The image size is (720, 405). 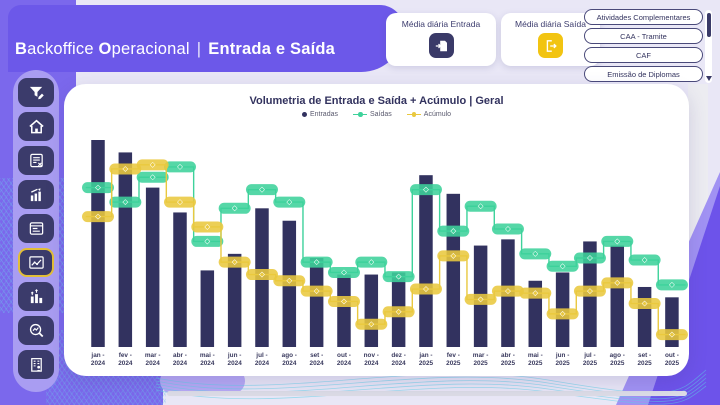 What do you see at coordinates (708, 46) in the screenshot?
I see `nav-scrollbar-track` at bounding box center [708, 46].